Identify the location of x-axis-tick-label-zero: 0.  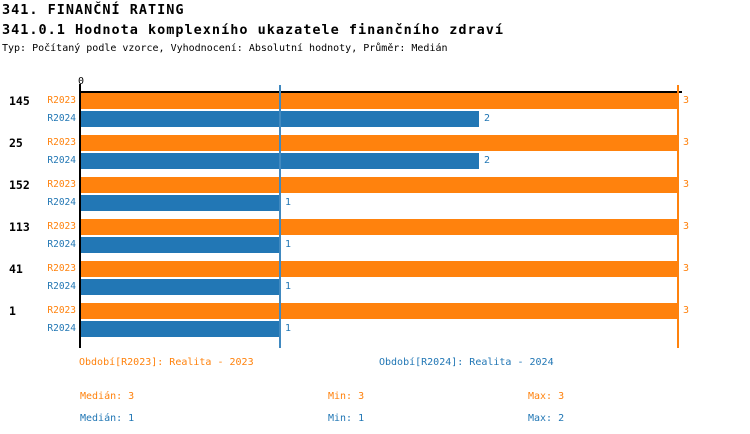
(81, 81).